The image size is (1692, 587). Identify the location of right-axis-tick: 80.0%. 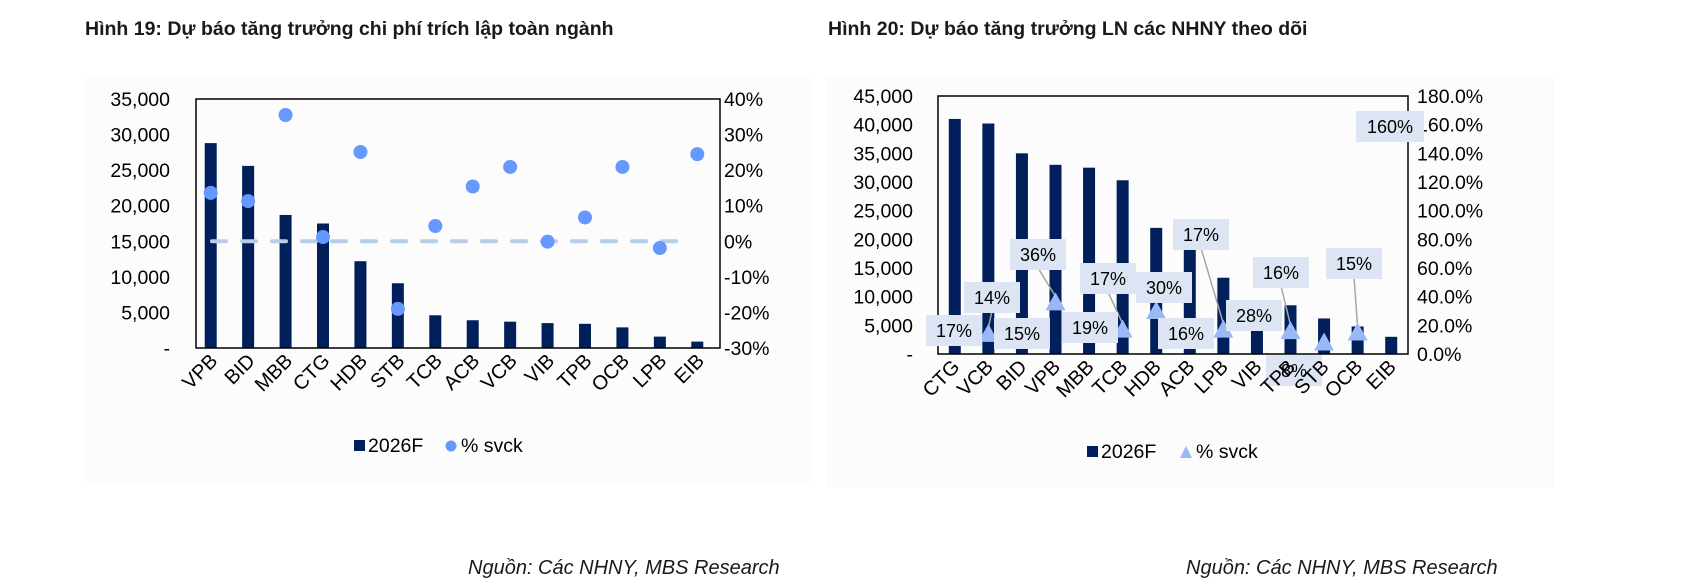
(1444, 240).